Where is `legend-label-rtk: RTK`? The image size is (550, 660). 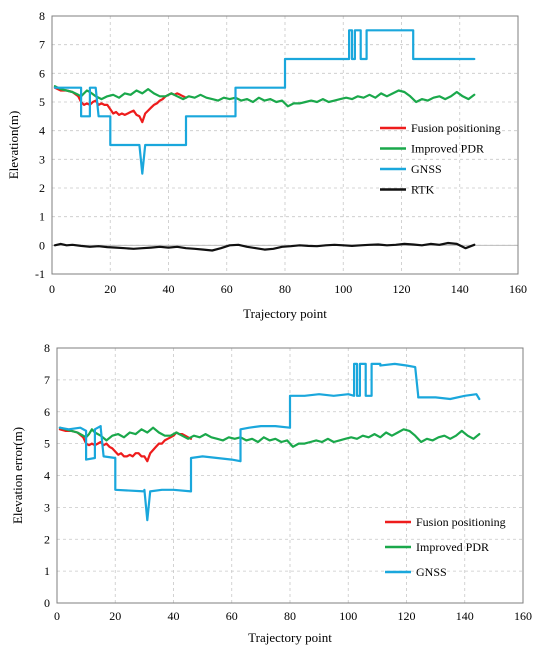
legend-label-rtk: RTK is located at coordinates (423, 190).